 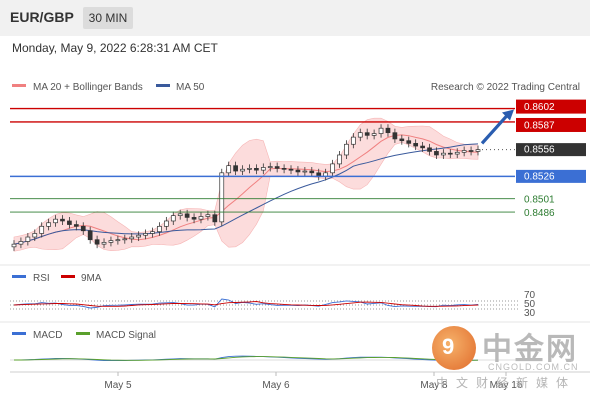 I want to click on cngold-watermark: 9 中金网 CNGOLD.COM.CN 中文财经新媒体, so click(x=507, y=357).